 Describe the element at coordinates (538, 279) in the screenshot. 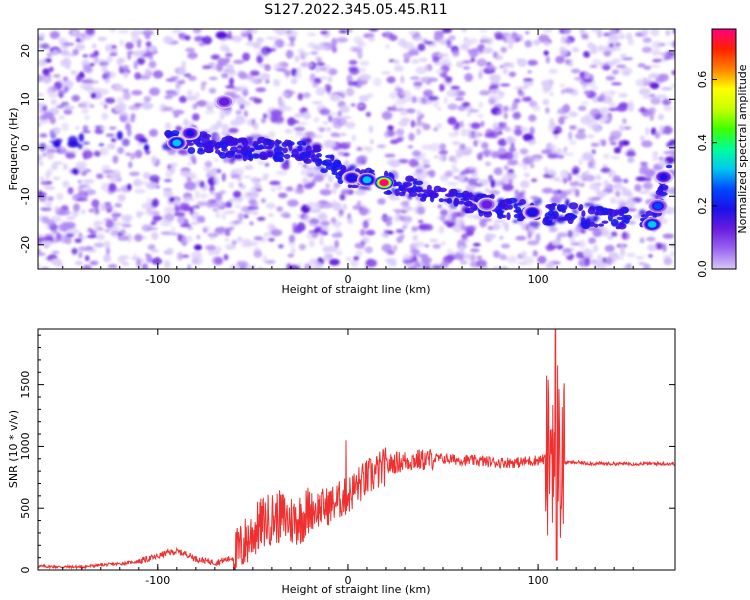

I see `spectrogram-x-tick-label: 100` at that location.